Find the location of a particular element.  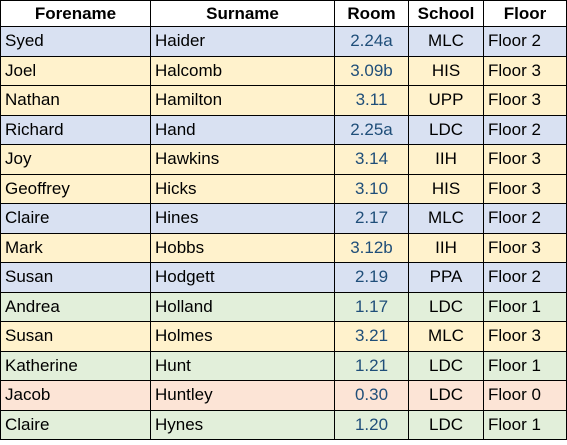

table-row: Claire Hines 2.17 MLC Floor 2 is located at coordinates (283, 218).